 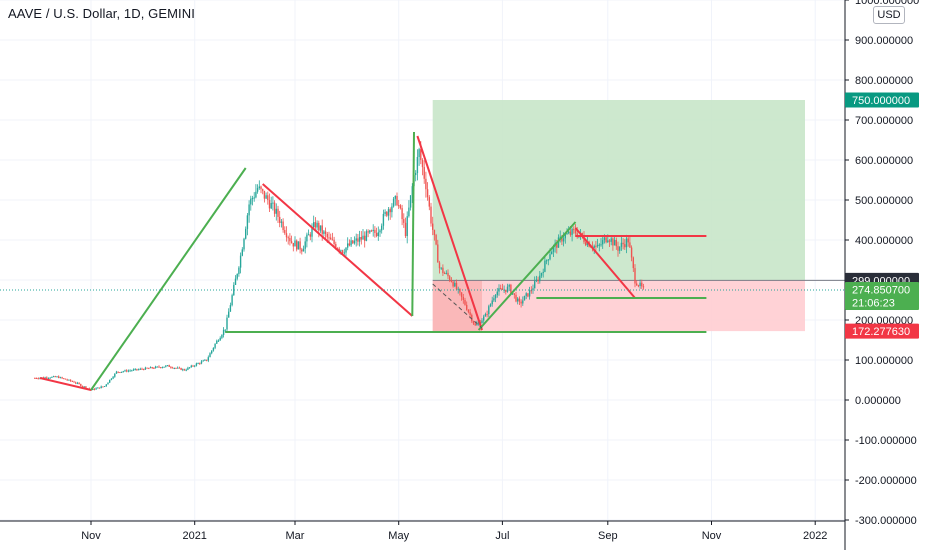 I want to click on currency-button: USD, so click(x=889, y=15).